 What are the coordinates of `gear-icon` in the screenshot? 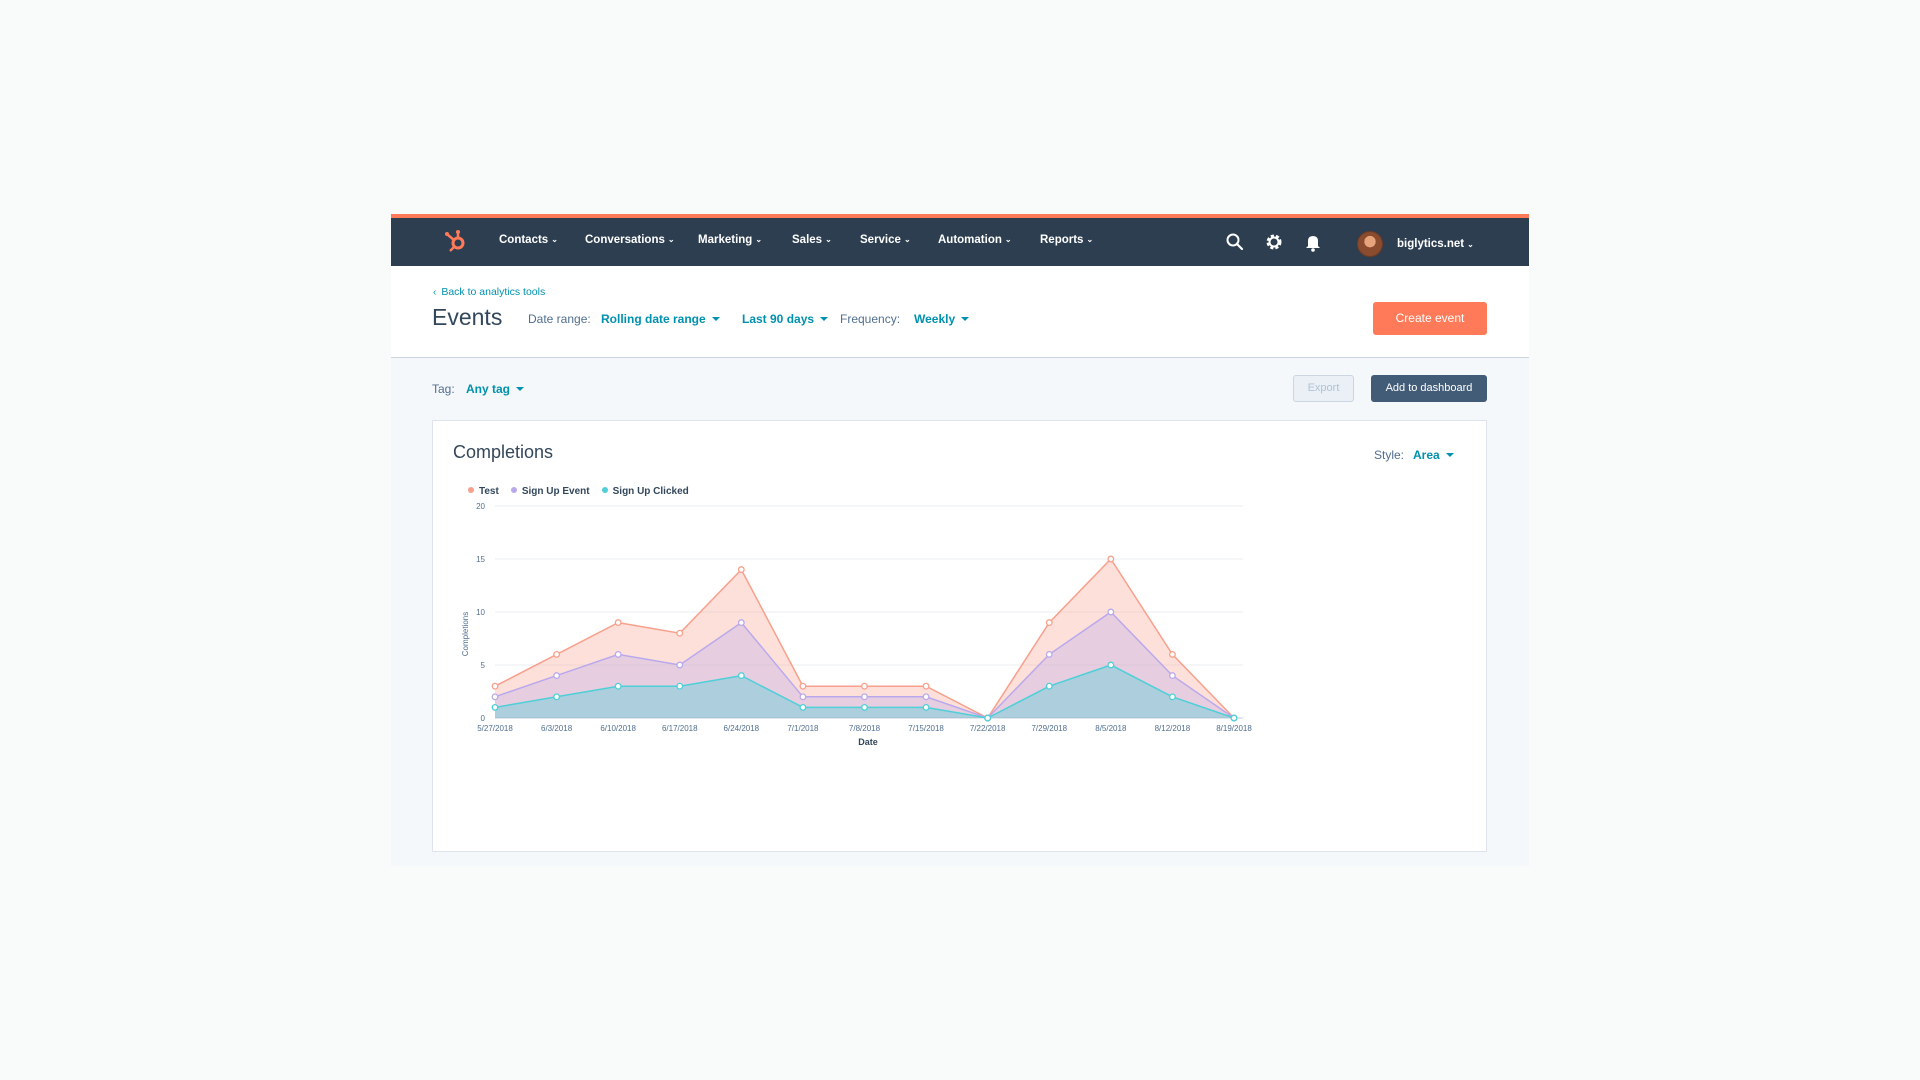 It's located at (1274, 242).